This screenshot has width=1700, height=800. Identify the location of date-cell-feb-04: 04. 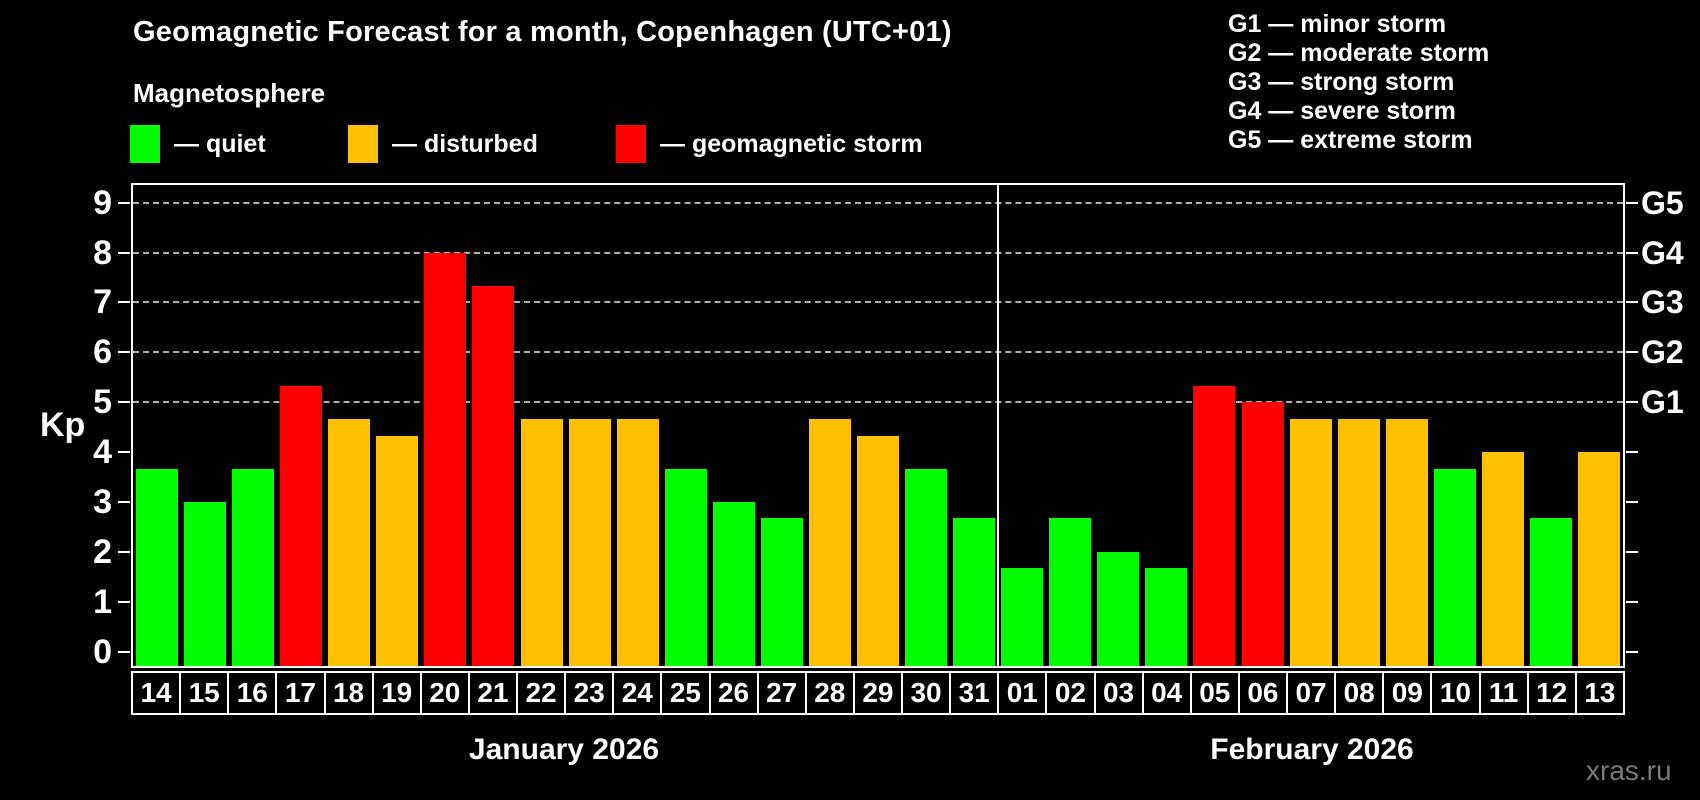
(1166, 693).